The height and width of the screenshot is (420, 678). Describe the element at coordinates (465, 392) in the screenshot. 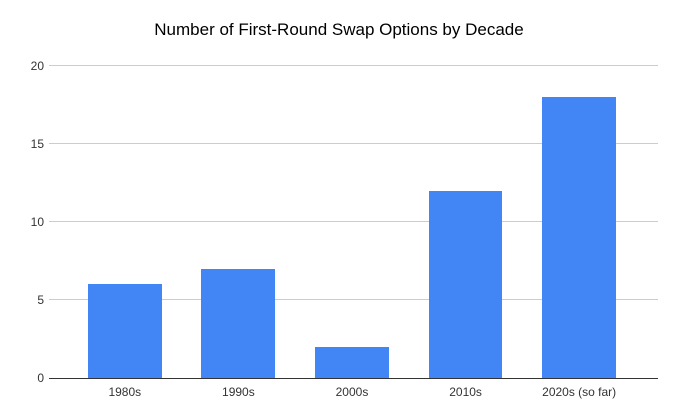

I see `x-axis-label: 2010s` at that location.